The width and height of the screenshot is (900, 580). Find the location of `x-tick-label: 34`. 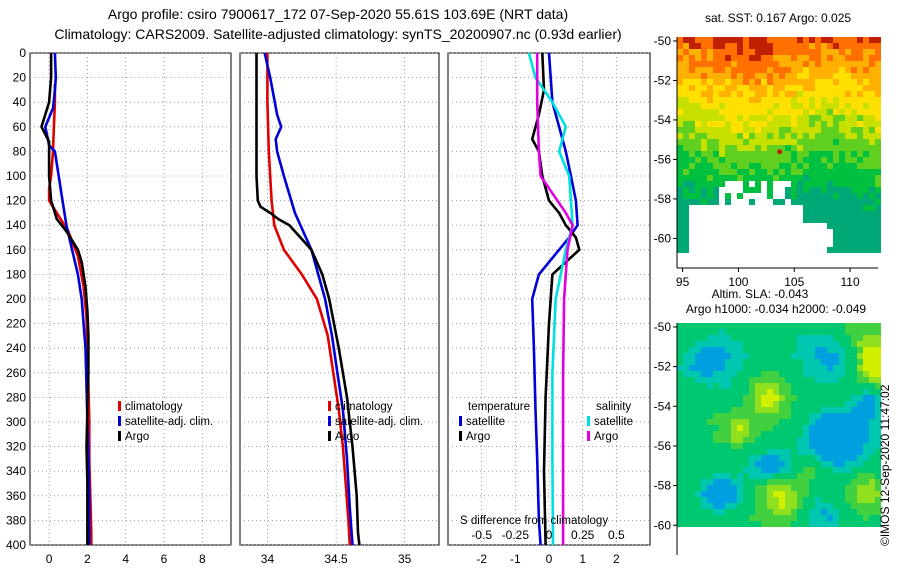

x-tick-label: 34 is located at coordinates (268, 559).